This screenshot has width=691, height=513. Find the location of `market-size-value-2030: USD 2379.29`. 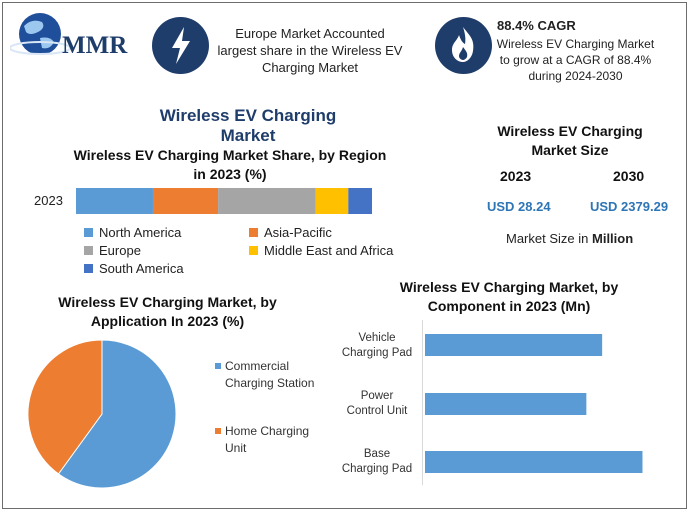

market-size-value-2030: USD 2379.29 is located at coordinates (629, 206).